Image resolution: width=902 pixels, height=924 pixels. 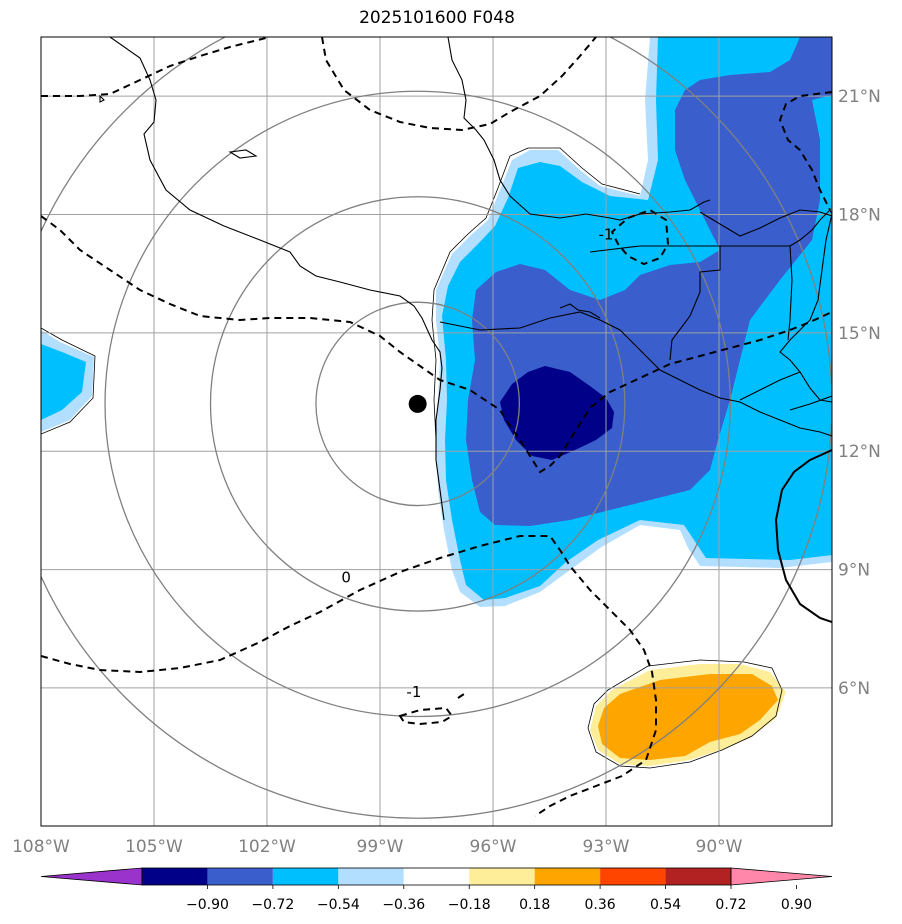 I want to click on coastline-mexico-gulf, so click(x=579, y=129).